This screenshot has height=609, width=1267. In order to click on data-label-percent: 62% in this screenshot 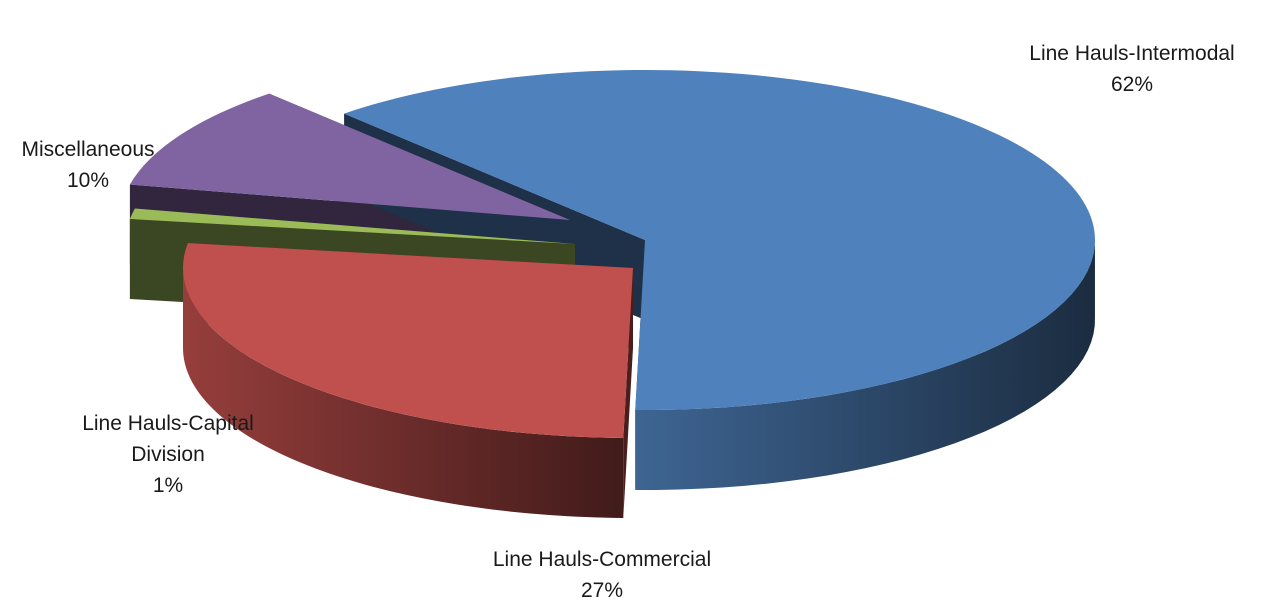, I will do `click(1132, 84)`.